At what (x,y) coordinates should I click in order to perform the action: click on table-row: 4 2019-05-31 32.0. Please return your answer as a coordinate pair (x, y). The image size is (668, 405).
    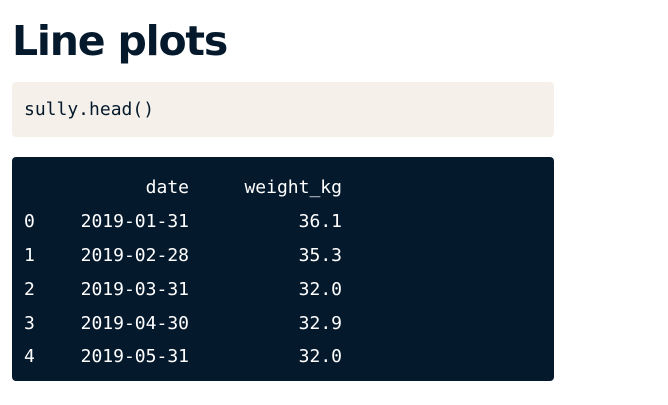
    Looking at the image, I should click on (183, 357).